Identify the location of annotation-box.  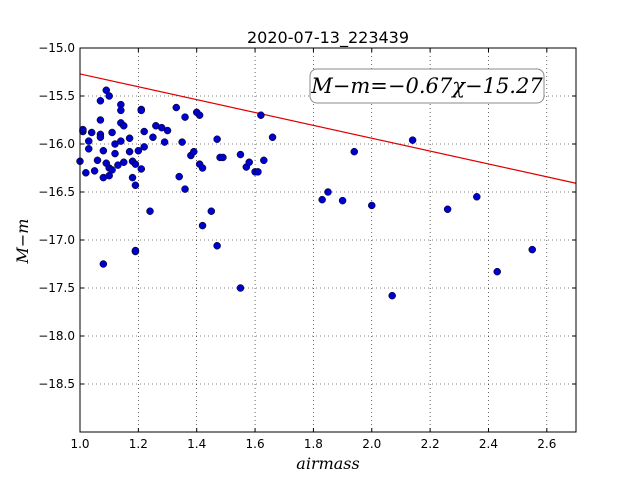
(427, 86).